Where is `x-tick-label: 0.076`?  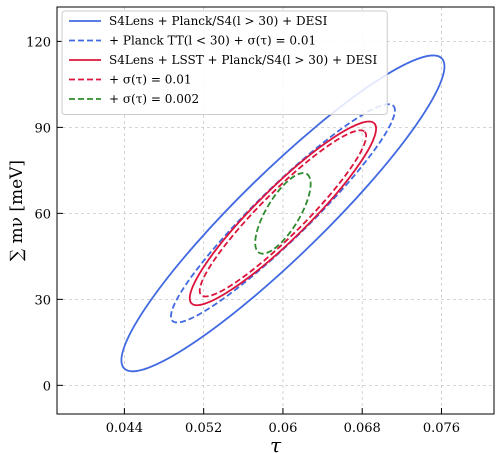 x-tick-label: 0.076 is located at coordinates (441, 428).